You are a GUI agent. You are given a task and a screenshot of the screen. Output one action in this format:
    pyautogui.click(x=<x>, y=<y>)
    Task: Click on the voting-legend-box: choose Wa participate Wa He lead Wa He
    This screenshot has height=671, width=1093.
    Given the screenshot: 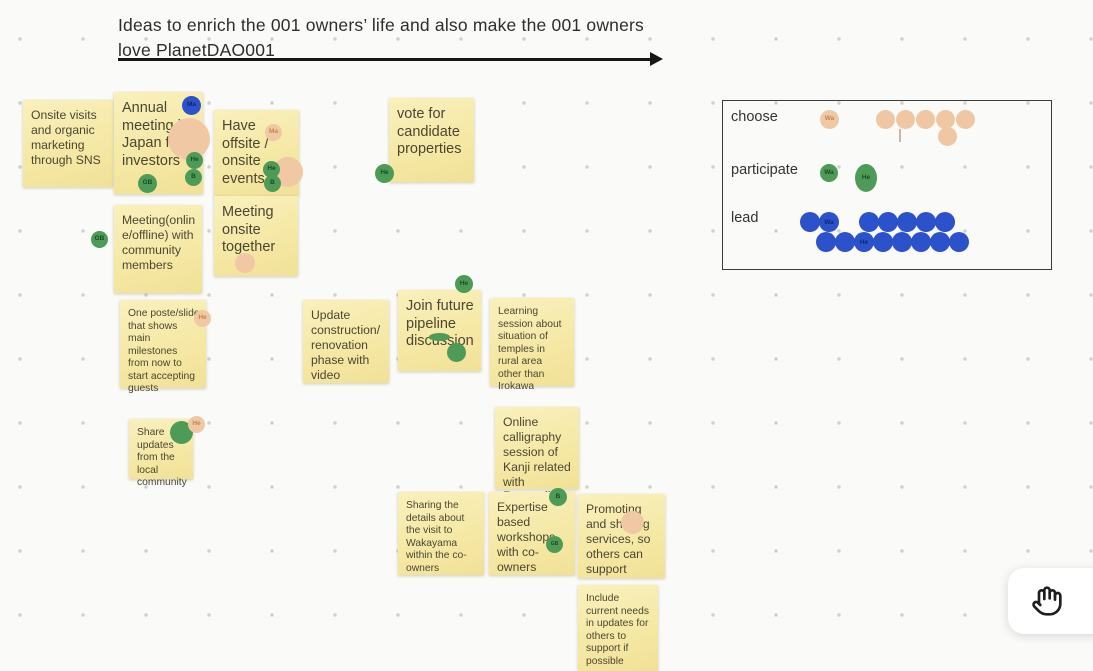 What is the action you would take?
    pyautogui.click(x=887, y=185)
    